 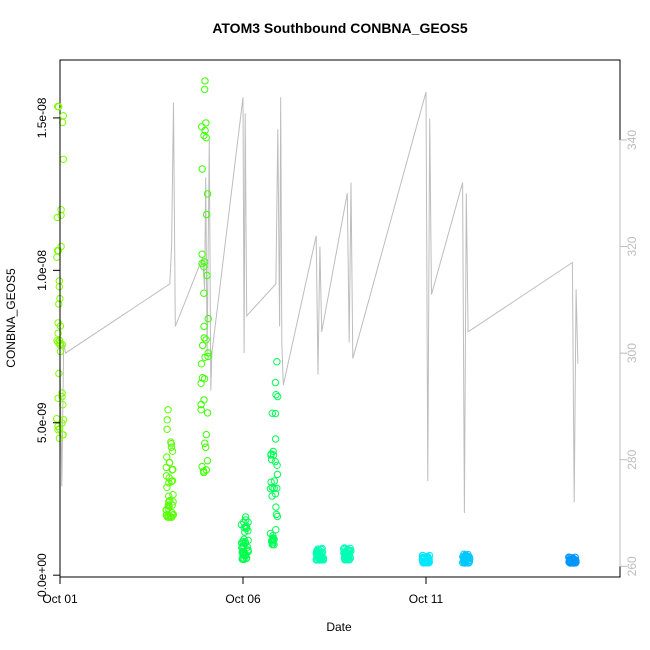 What do you see at coordinates (60, 599) in the screenshot?
I see `x-tick-label: Oct 01` at bounding box center [60, 599].